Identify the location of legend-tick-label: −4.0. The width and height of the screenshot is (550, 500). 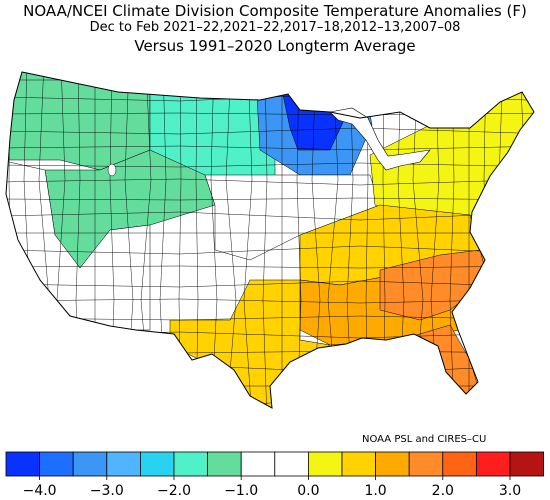
(40, 491).